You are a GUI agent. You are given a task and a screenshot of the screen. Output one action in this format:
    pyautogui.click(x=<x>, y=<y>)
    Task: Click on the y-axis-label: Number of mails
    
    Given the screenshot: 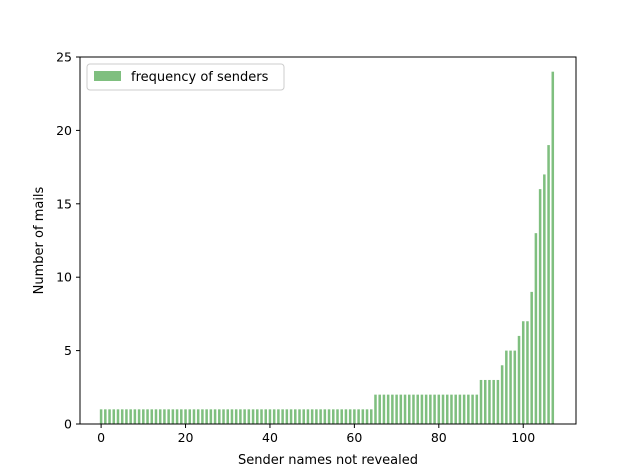 What is the action you would take?
    pyautogui.click(x=39, y=240)
    